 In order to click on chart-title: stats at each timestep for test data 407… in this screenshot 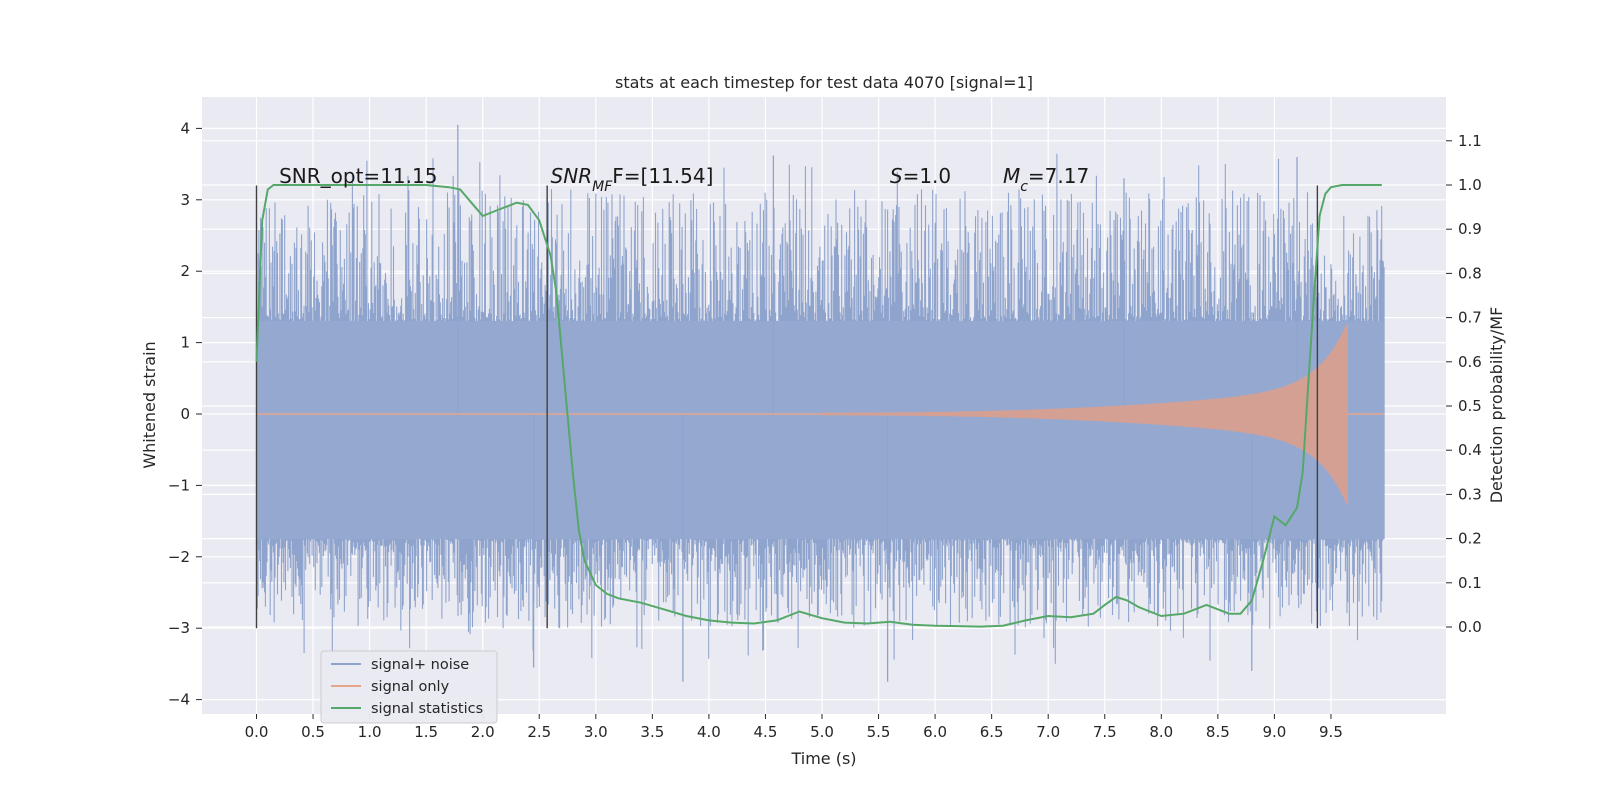, I will do `click(824, 82)`.